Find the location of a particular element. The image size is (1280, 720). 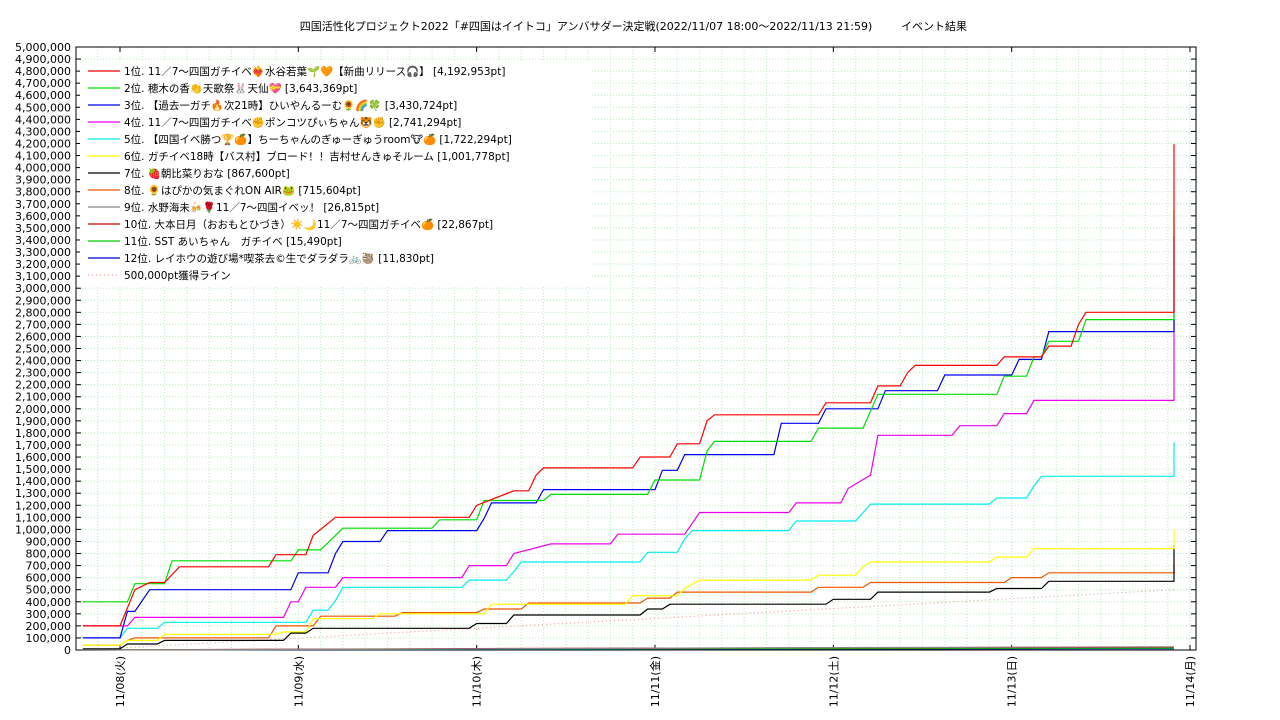

y-tick-label: 1,700,000 is located at coordinates (43, 445).